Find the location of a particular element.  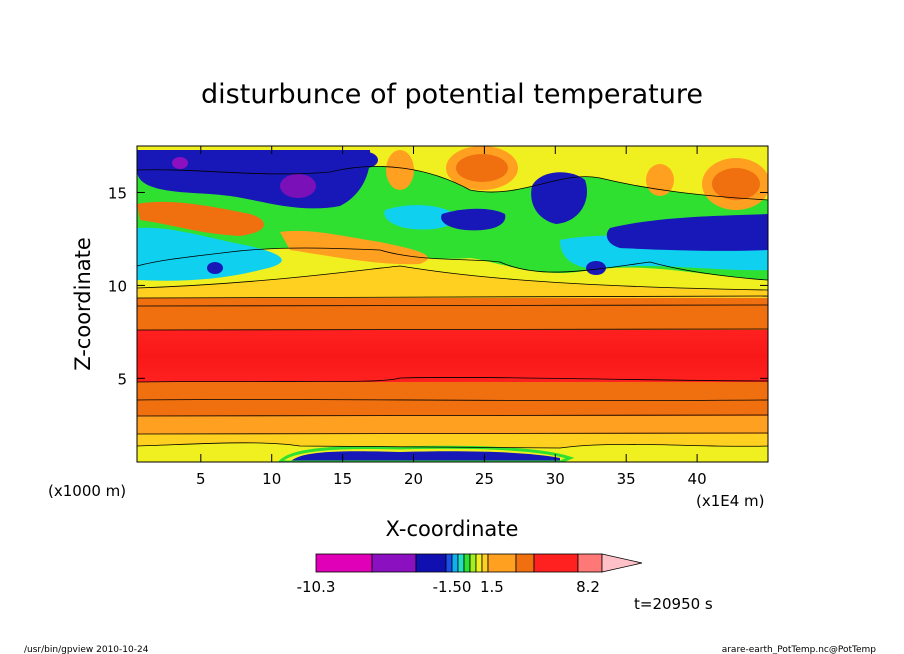

colorbar is located at coordinates (479, 563).